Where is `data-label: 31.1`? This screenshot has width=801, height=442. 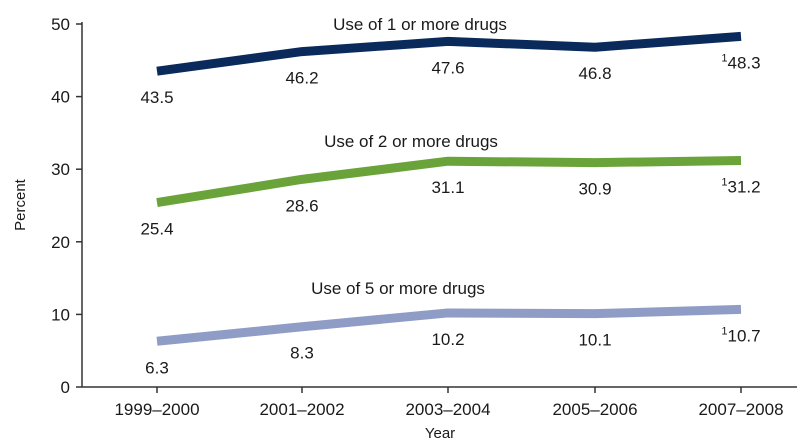
data-label: 31.1 is located at coordinates (447, 187).